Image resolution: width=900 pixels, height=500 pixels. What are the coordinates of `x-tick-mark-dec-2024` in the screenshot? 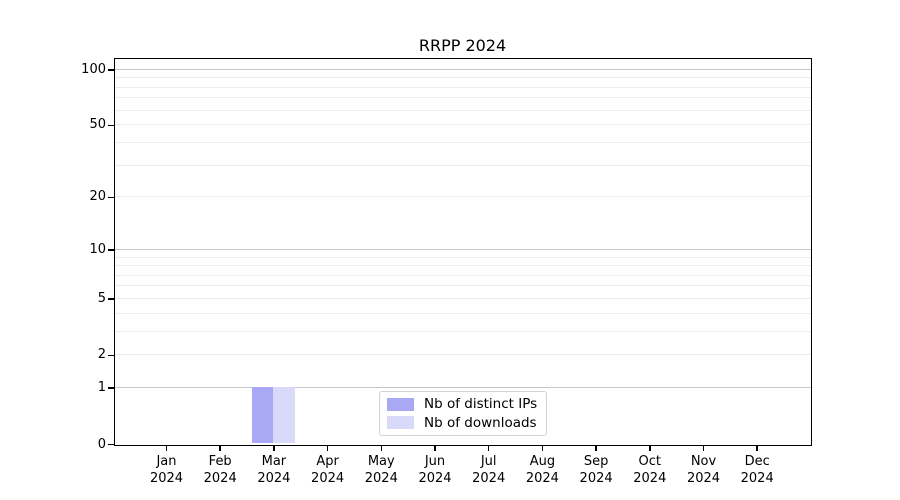 It's located at (757, 449).